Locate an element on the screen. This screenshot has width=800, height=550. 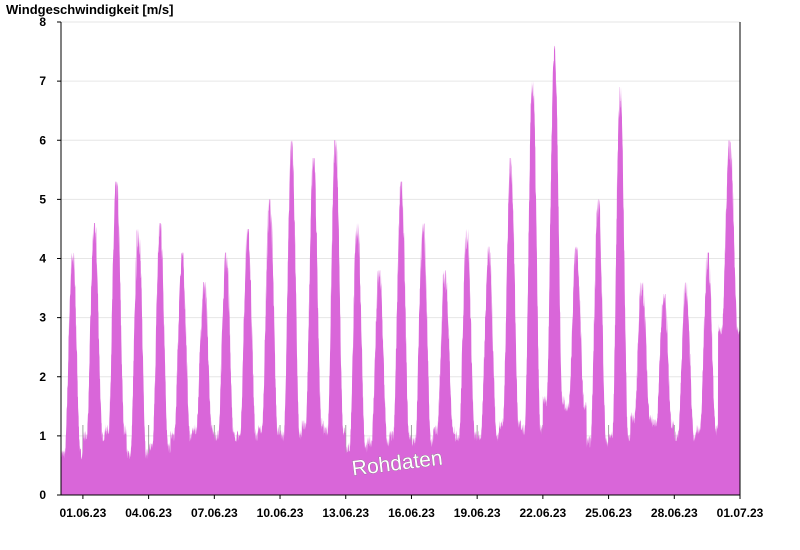
x-tick-label: 16.06.23 is located at coordinates (411, 513).